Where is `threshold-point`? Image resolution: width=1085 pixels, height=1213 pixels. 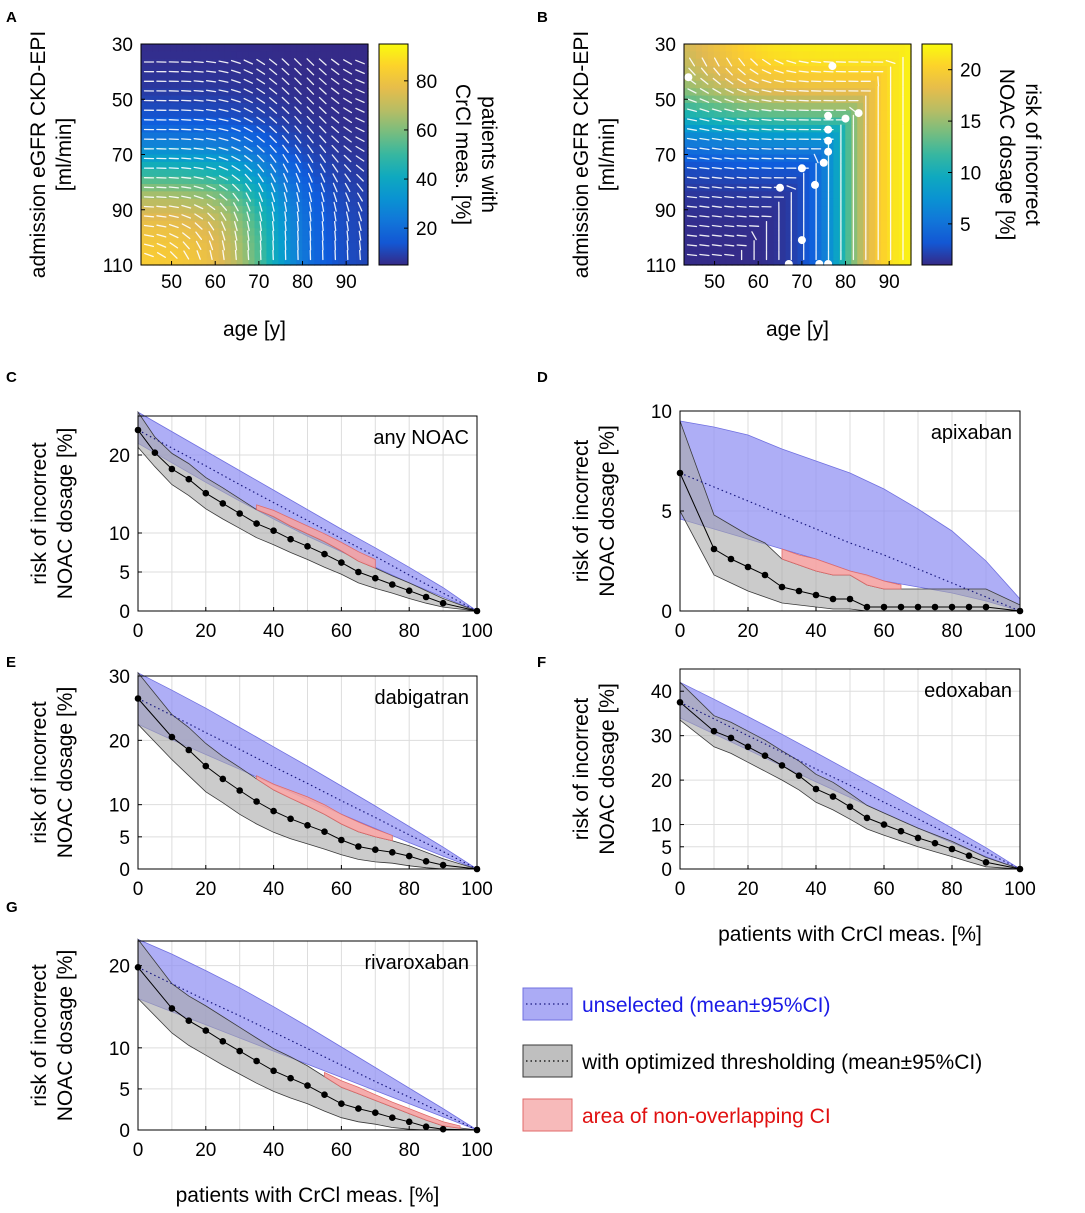
threshold-point is located at coordinates (801, 168).